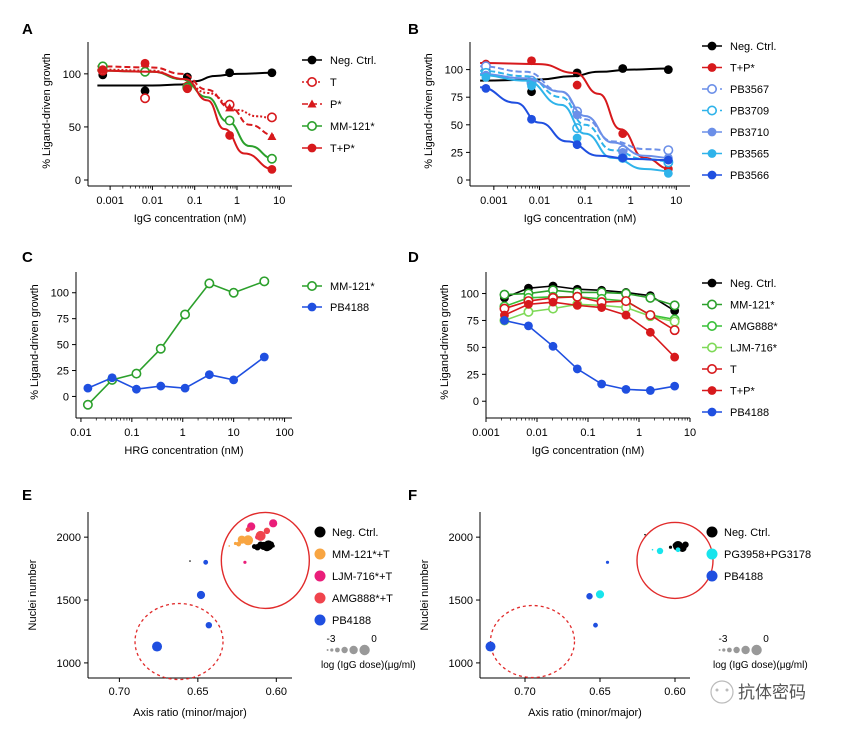 Image resolution: width=849 pixels, height=734 pixels. Describe the element at coordinates (754, 349) in the screenshot. I see `legend-label: LJM-716*` at that location.